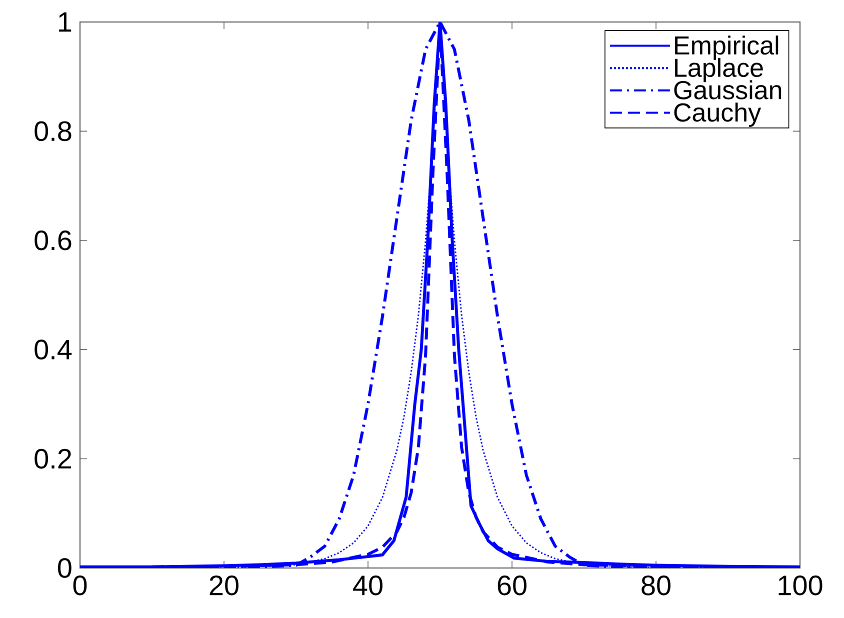 The image size is (844, 618). Describe the element at coordinates (367, 586) in the screenshot. I see `x-tick-label: 40` at that location.